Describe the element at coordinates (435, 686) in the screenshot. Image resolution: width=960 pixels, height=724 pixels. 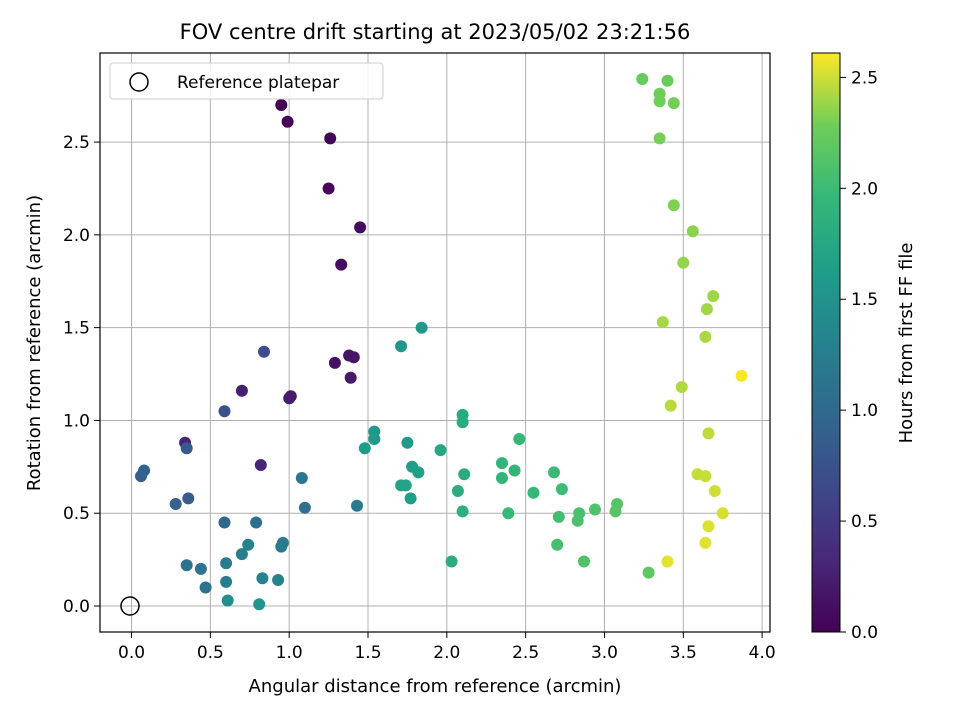
I see `x-axis-label: Angular distance from reference (arcmin)` at that location.